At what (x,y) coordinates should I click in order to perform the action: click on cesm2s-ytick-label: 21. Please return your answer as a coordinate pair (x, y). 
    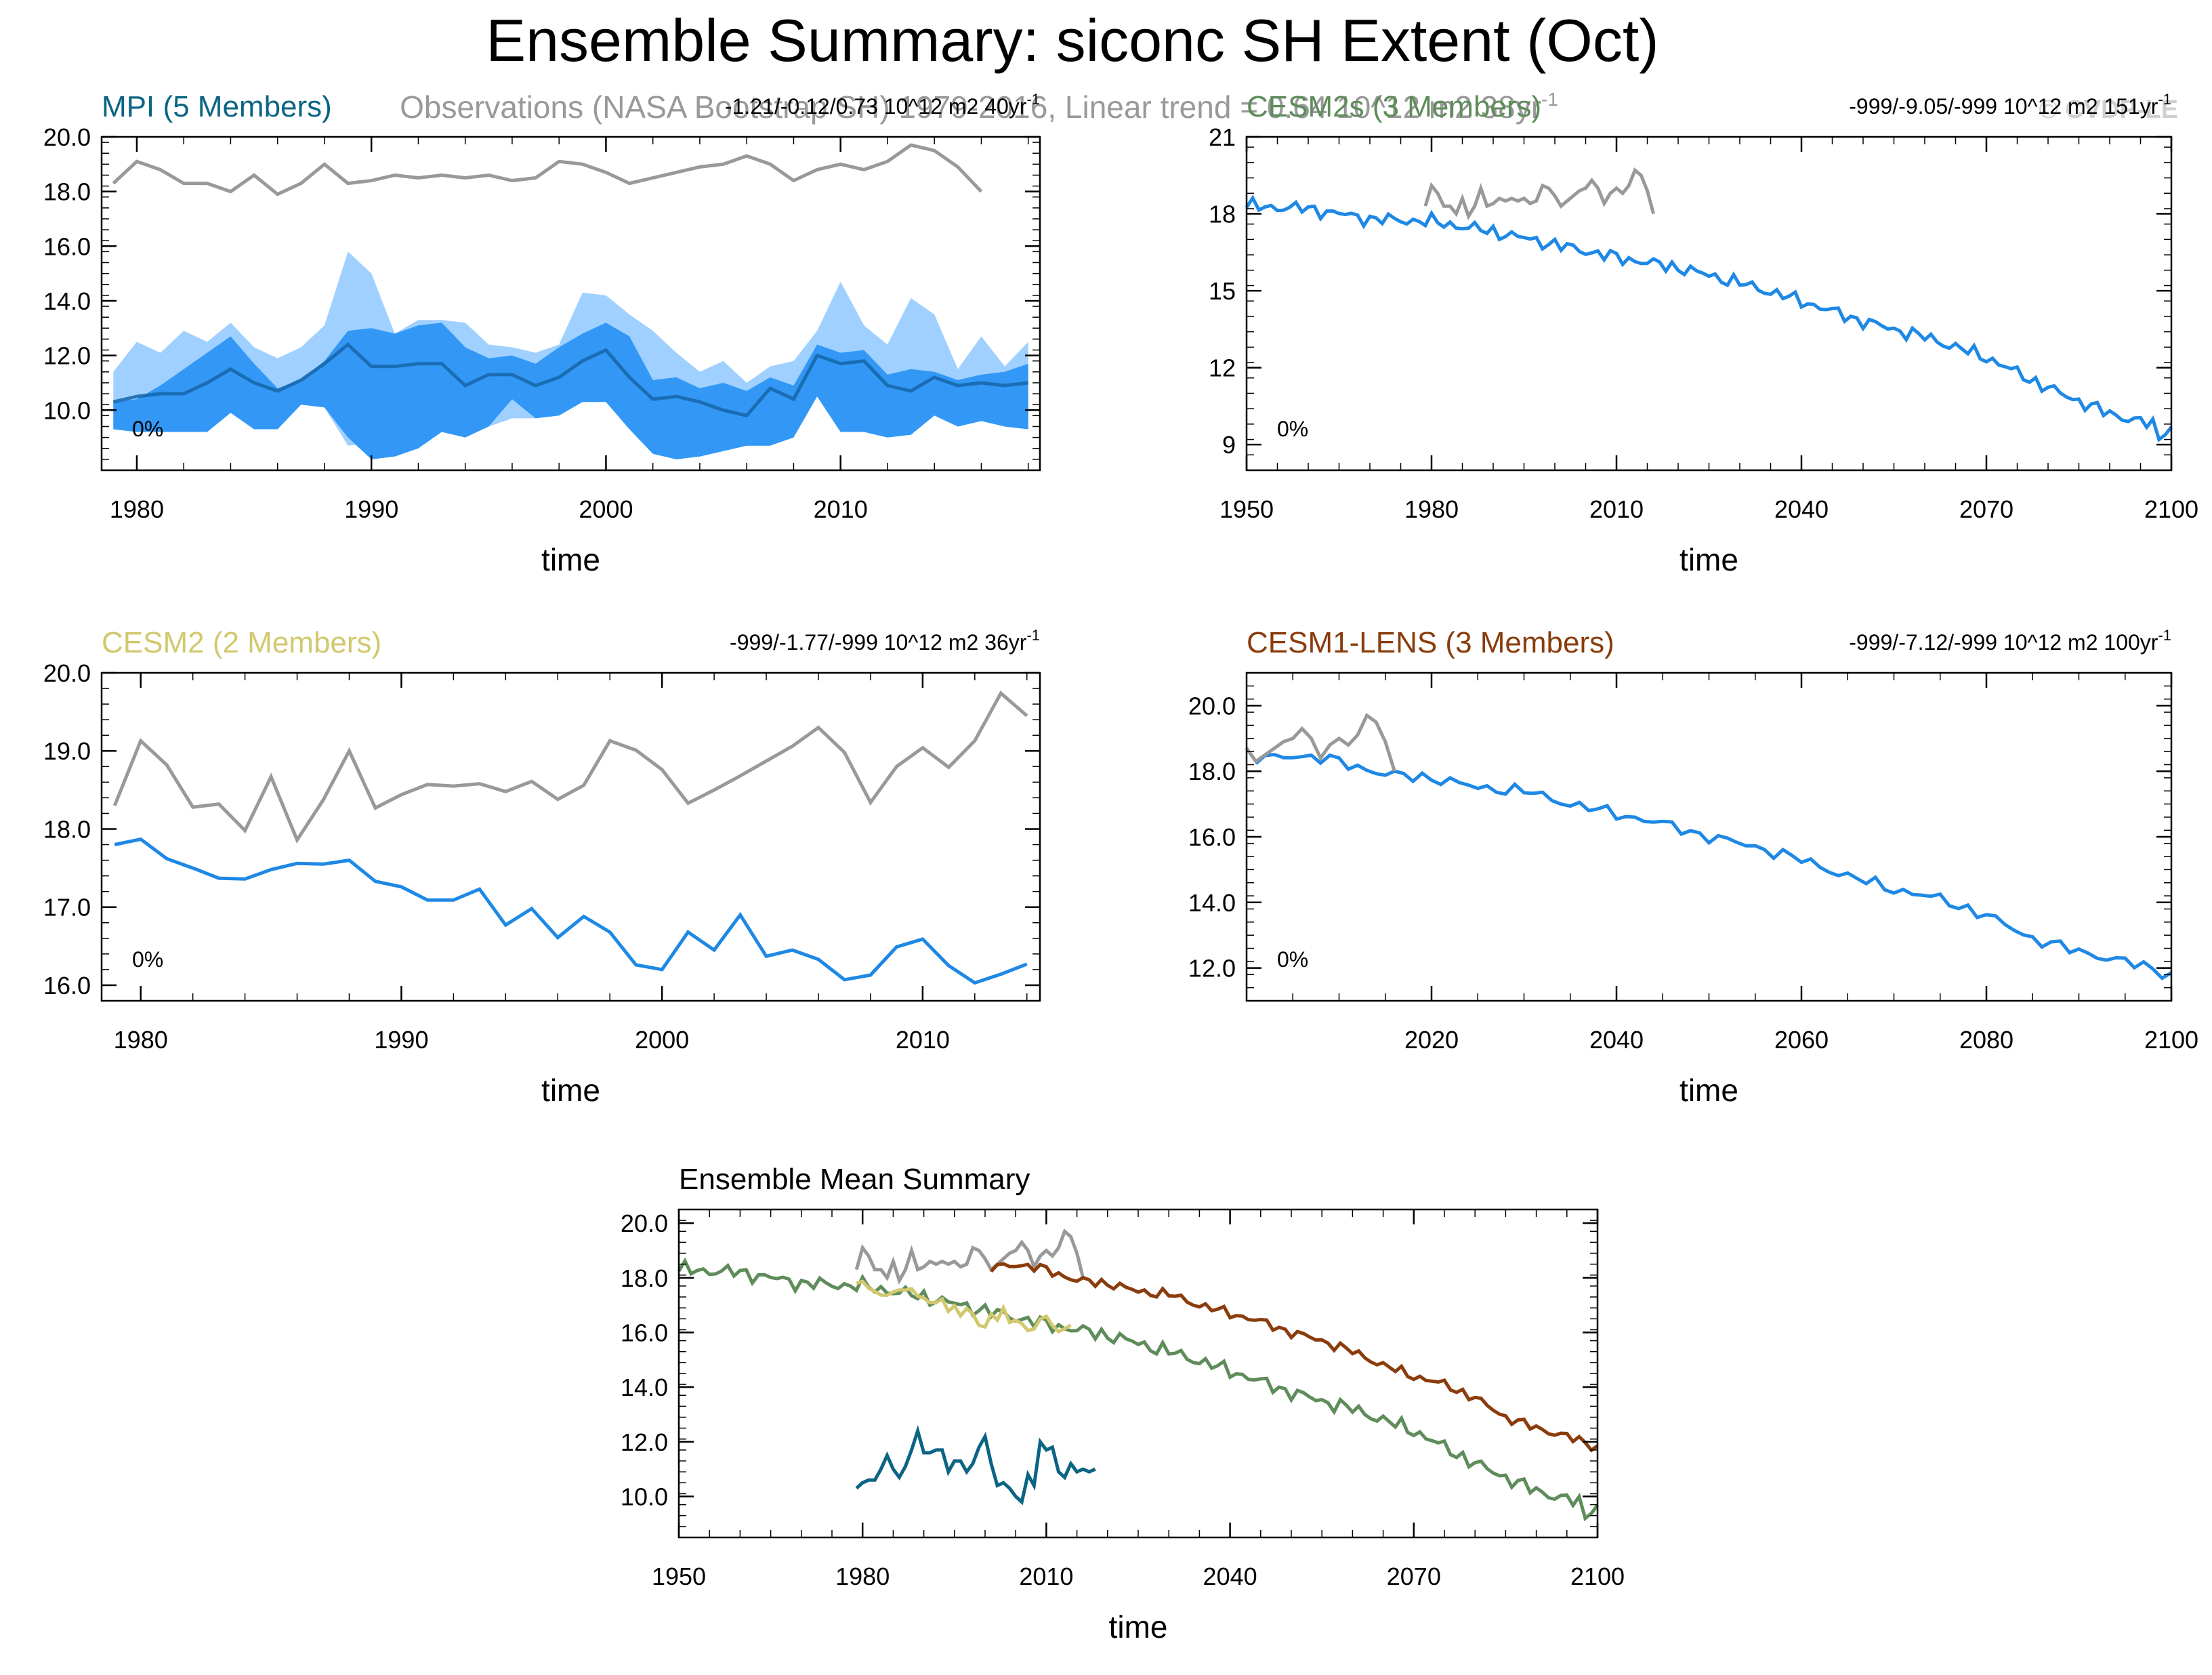
    Looking at the image, I should click on (1222, 137).